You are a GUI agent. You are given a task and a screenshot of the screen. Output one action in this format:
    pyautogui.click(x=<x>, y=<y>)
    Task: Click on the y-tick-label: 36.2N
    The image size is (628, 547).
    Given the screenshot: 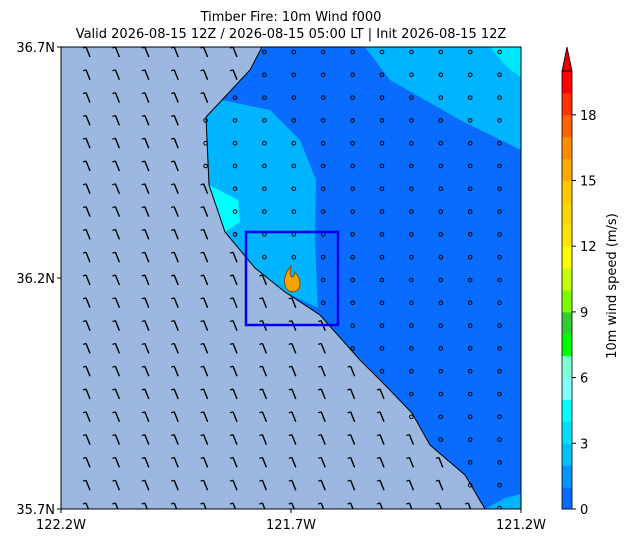 What is the action you would take?
    pyautogui.click(x=35, y=279)
    